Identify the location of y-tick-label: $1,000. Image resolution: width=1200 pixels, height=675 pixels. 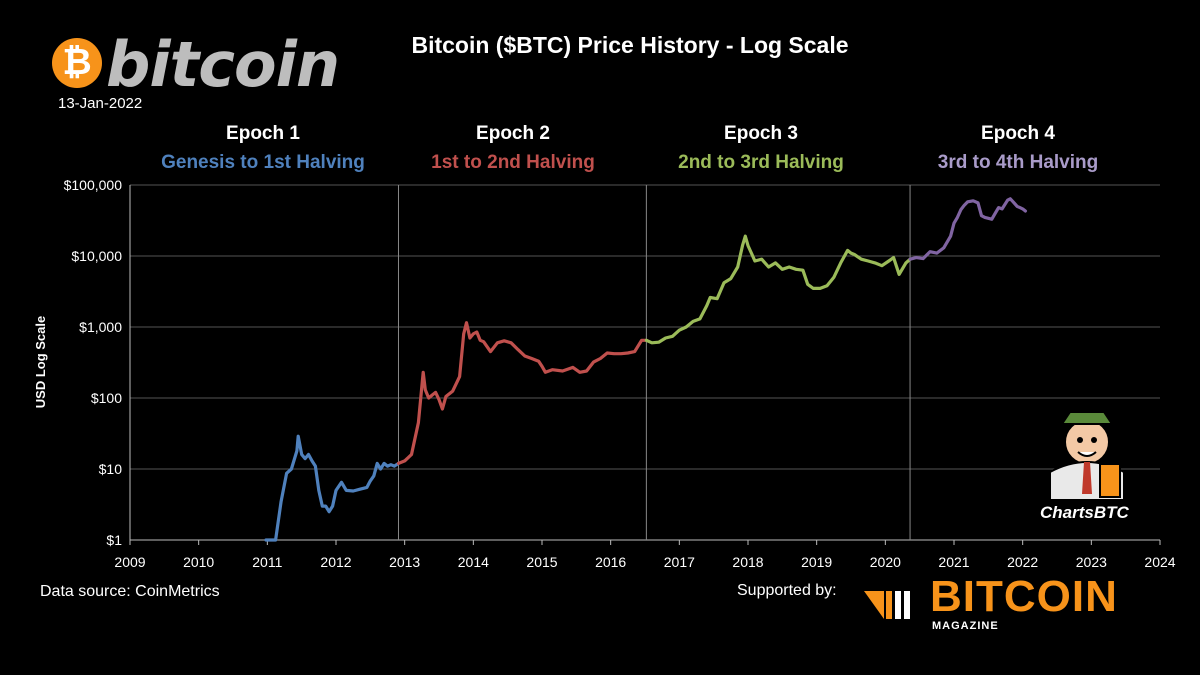
(100, 327).